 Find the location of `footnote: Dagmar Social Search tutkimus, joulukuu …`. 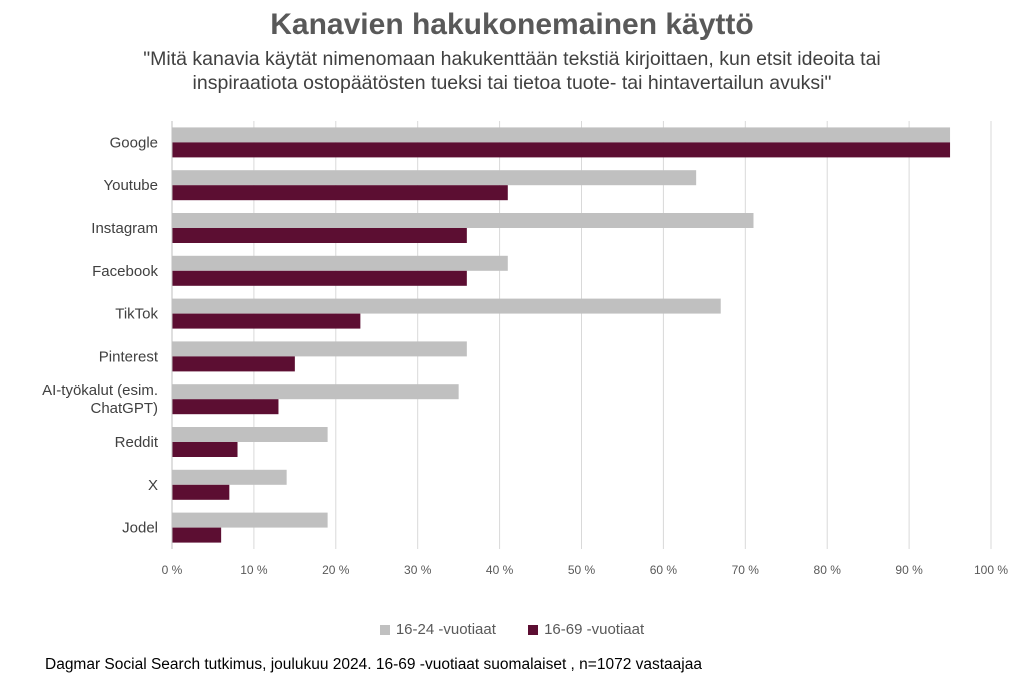

footnote: Dagmar Social Search tutkimus, joulukuu … is located at coordinates (373, 664).